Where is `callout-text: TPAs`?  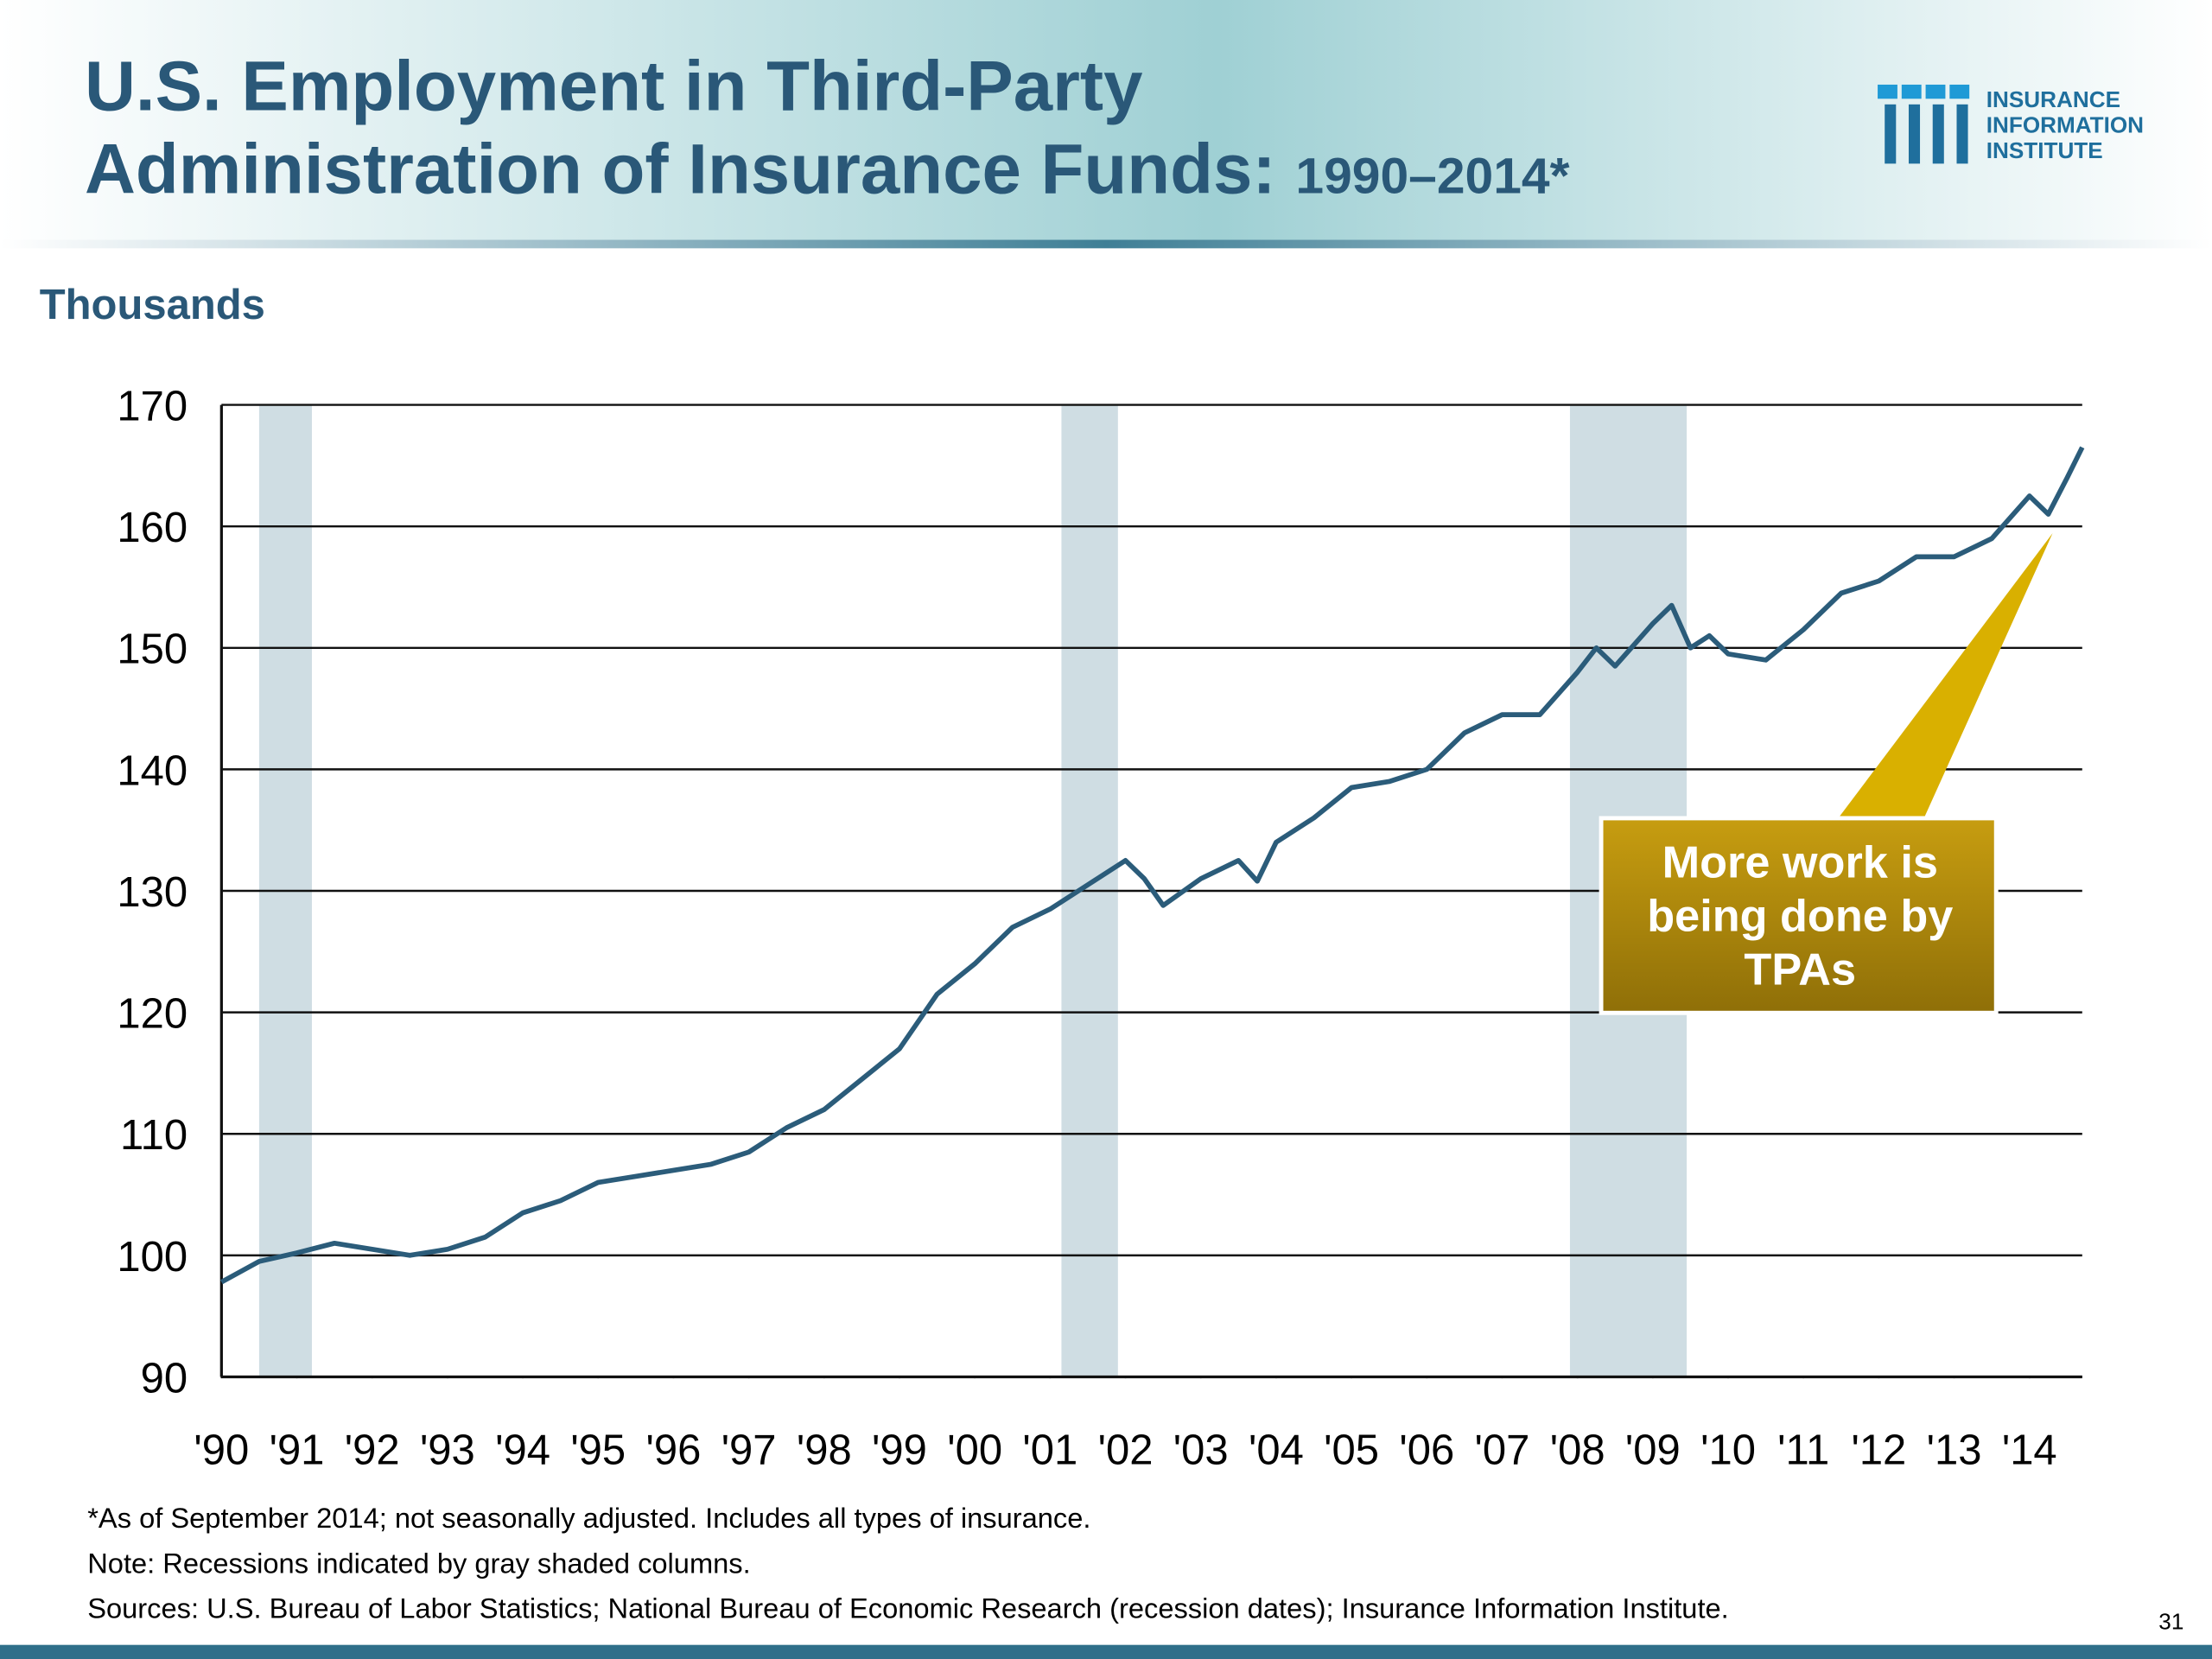 callout-text: TPAs is located at coordinates (1800, 970).